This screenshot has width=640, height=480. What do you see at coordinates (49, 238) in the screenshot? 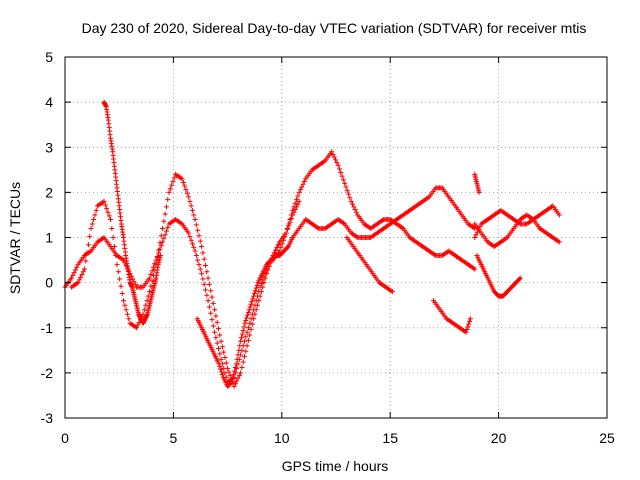
I see `y-tick-label: 1` at bounding box center [49, 238].